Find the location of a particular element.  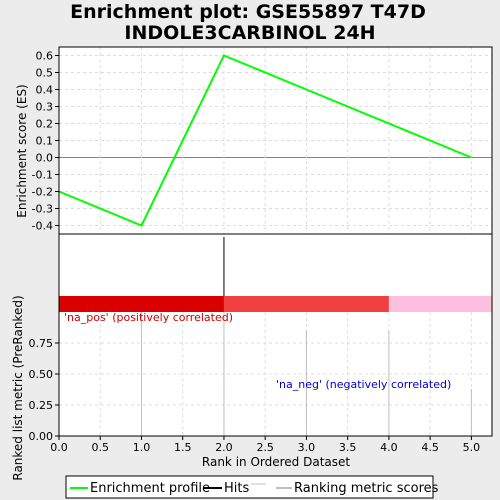

x-tick-label: 3.0 is located at coordinates (307, 447).